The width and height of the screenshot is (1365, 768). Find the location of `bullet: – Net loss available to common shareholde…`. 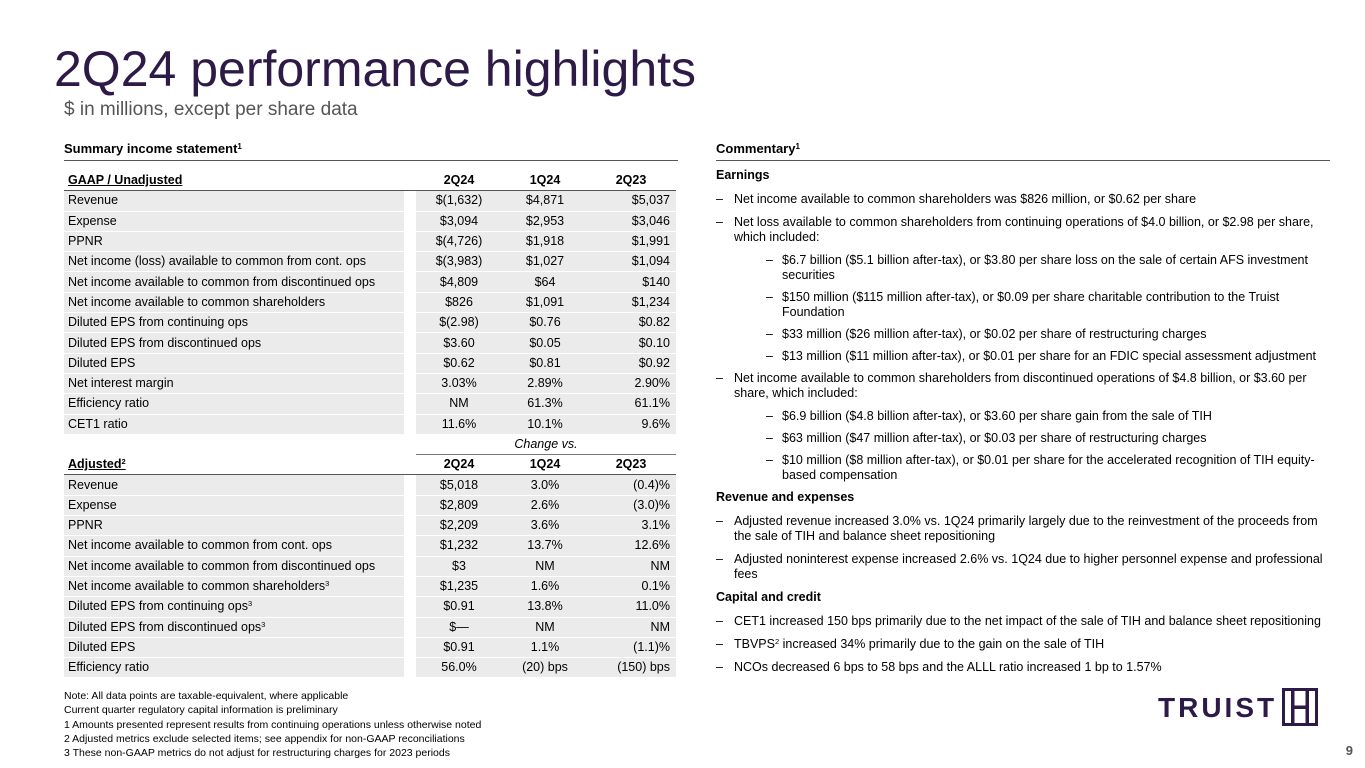

bullet: – Net loss available to common shareholde… is located at coordinates (1015, 229).